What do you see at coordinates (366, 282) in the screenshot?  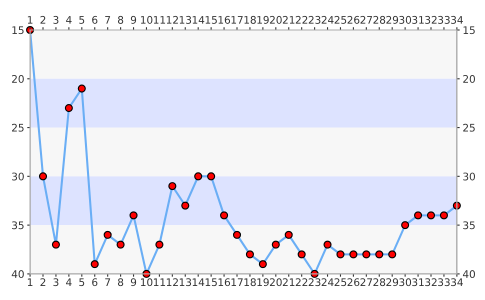 I see `x-tick-label: 27` at bounding box center [366, 282].